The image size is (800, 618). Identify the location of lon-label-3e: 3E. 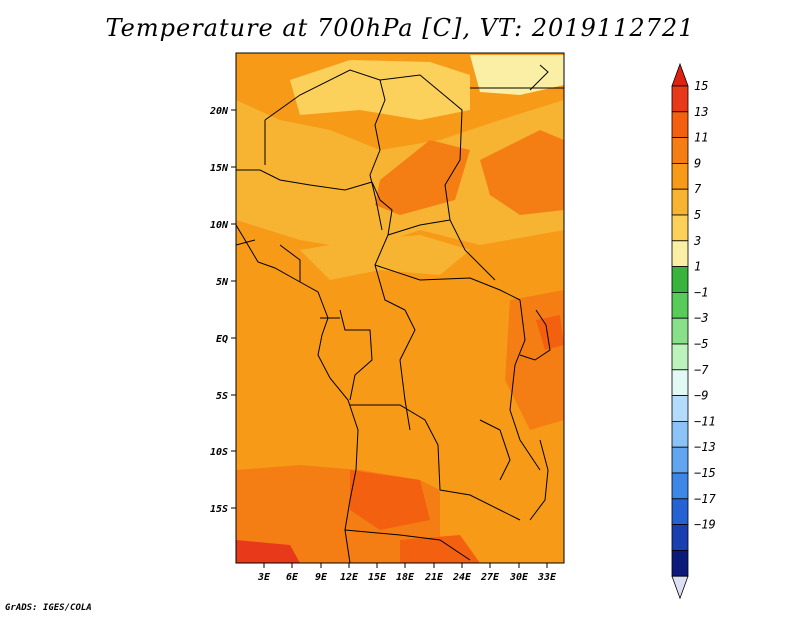
(264, 577).